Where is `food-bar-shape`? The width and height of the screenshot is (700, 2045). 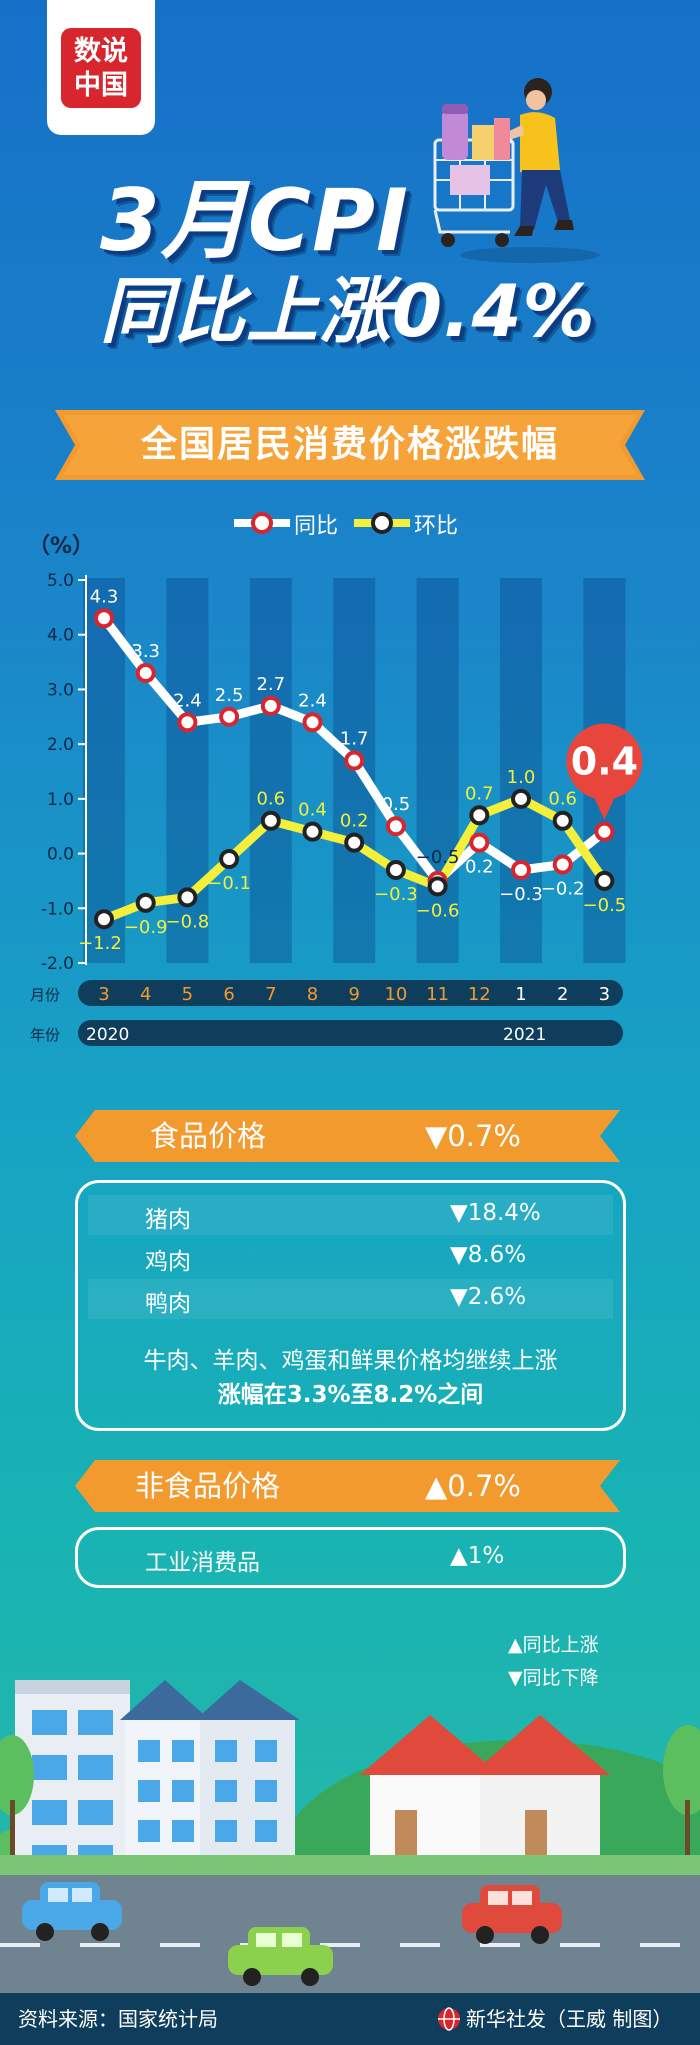
food-bar-shape is located at coordinates (347, 1136).